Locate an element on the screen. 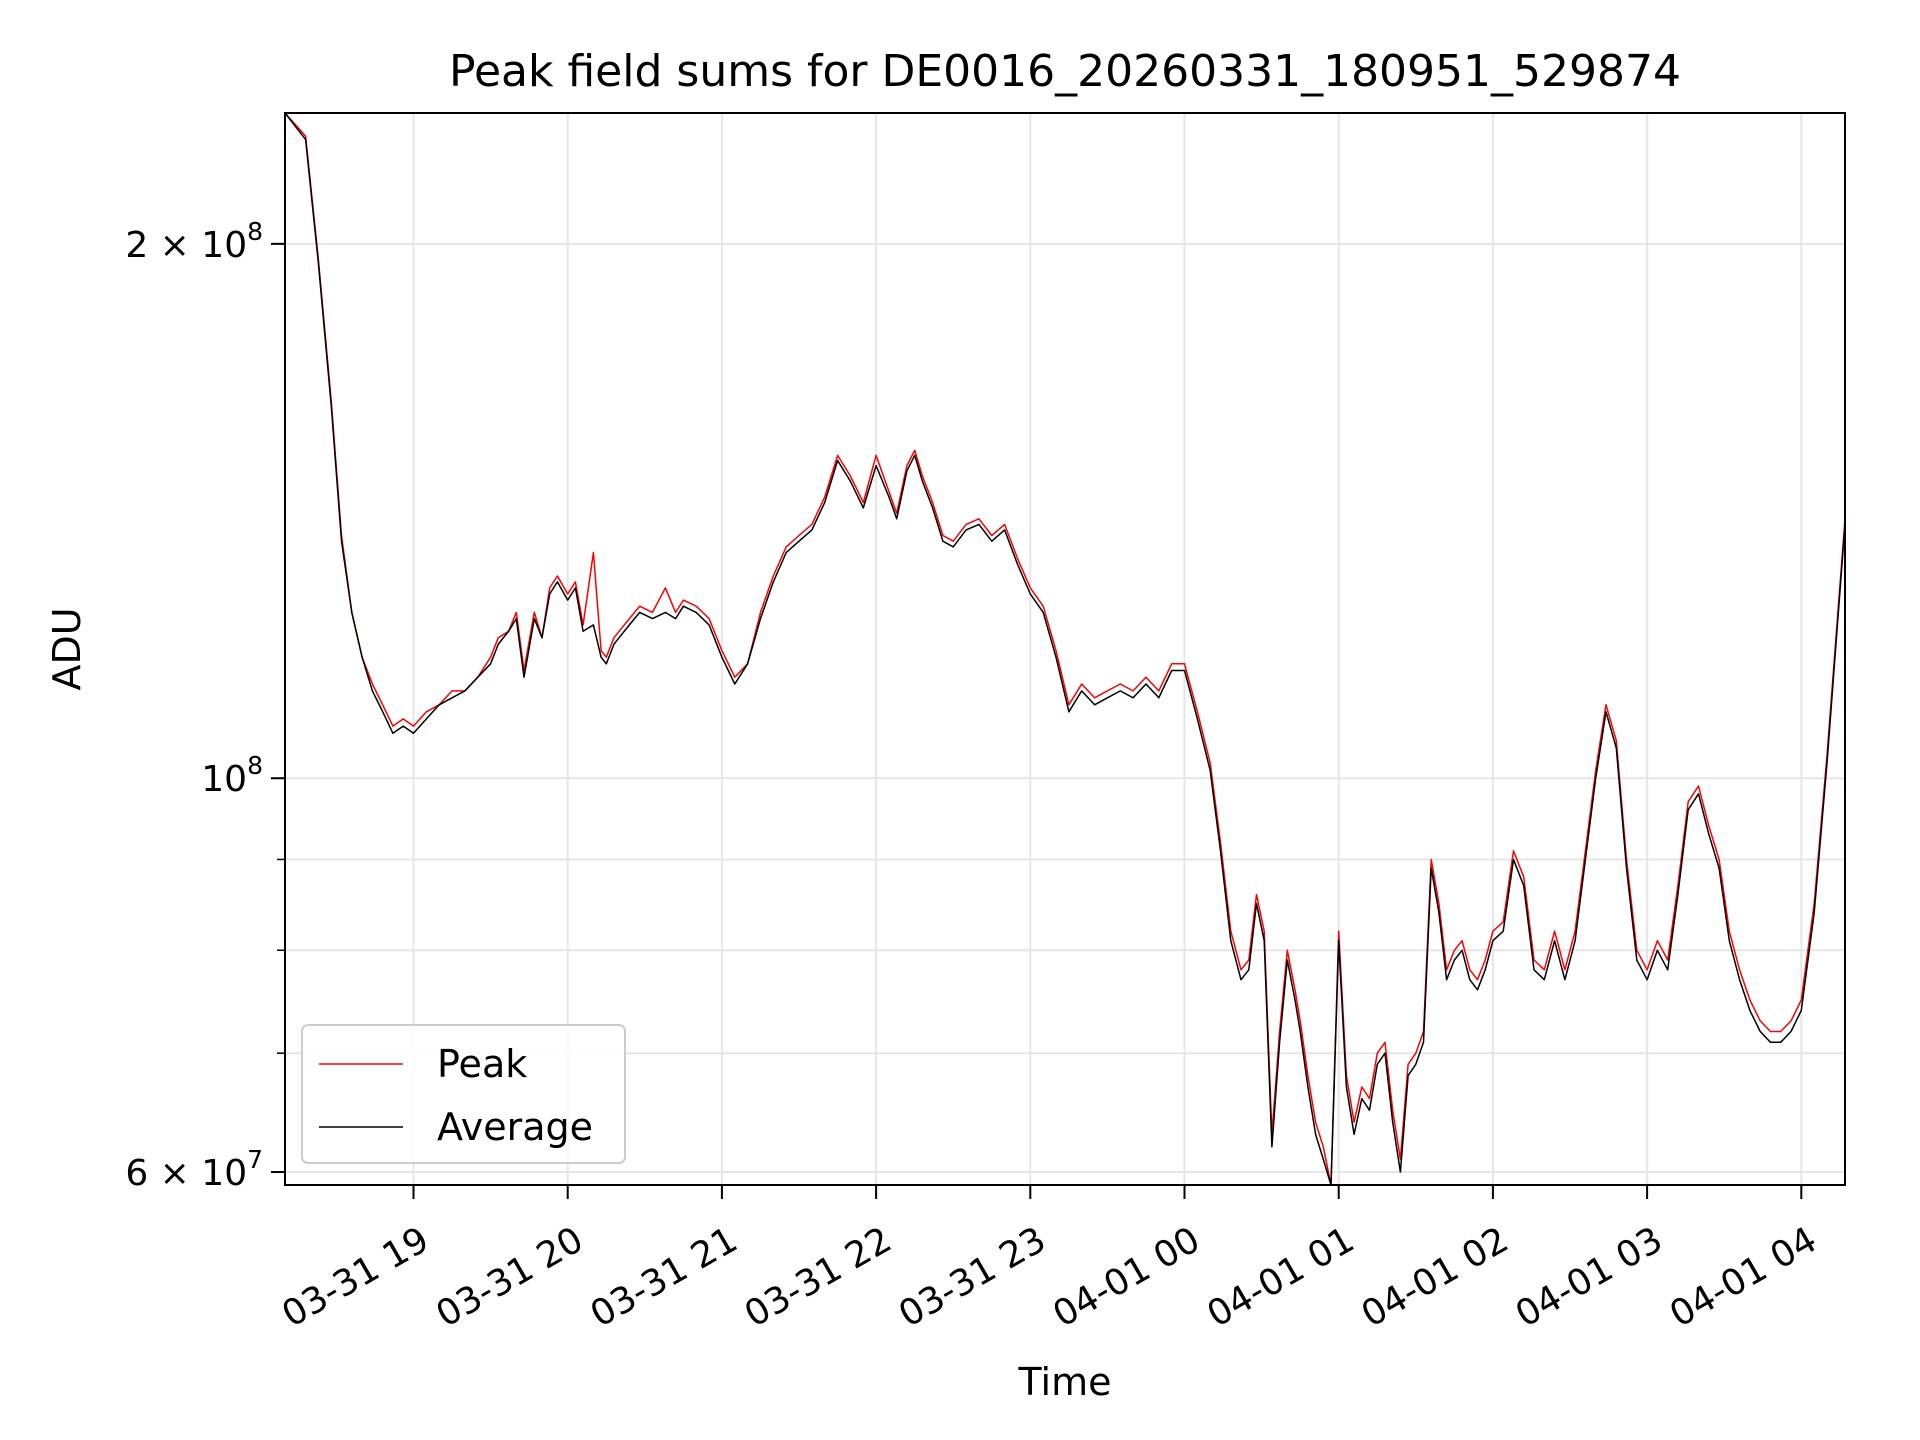 Image resolution: width=1920 pixels, height=1440 pixels. x-axis-label: Time is located at coordinates (1065, 1382).